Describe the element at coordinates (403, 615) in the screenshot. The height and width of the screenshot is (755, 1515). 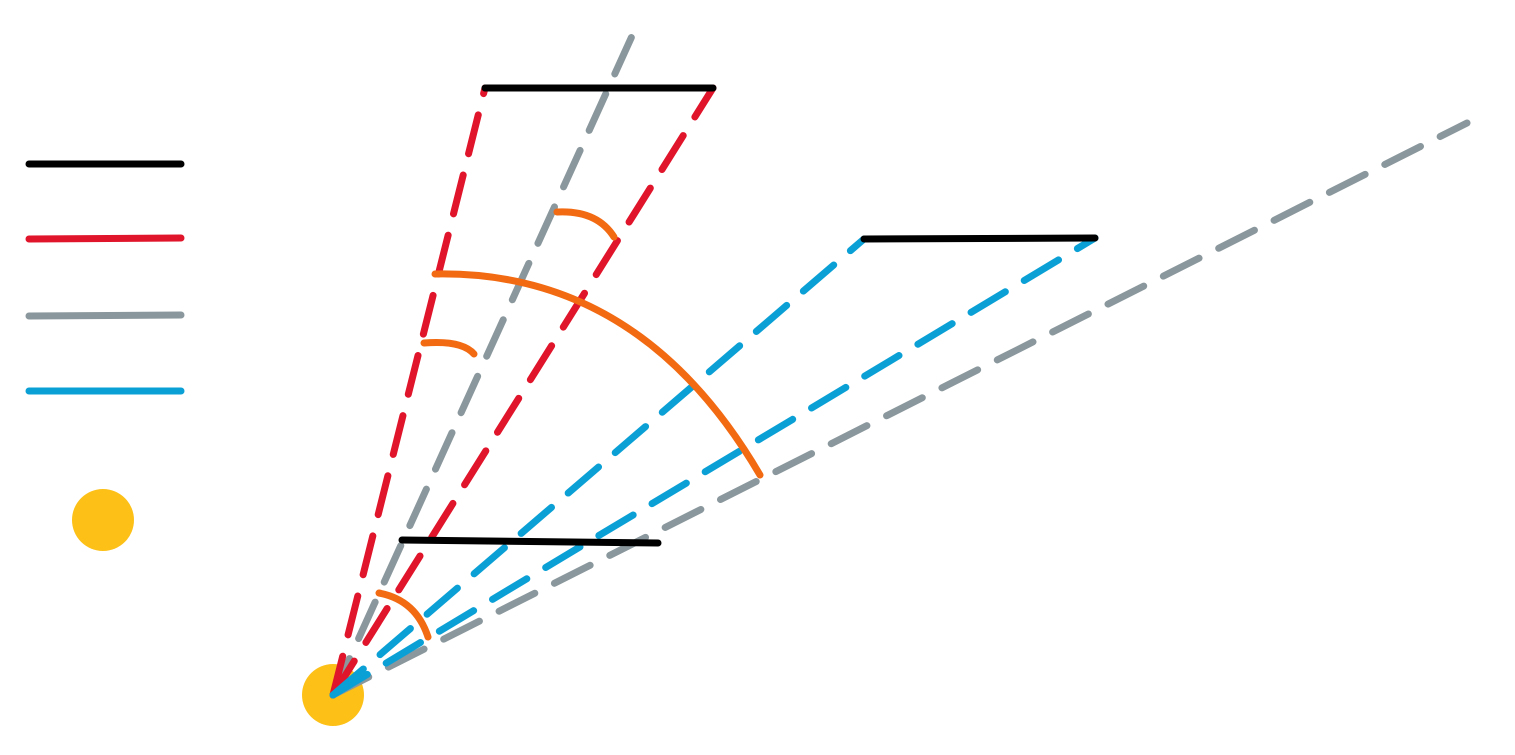
I see `angle-arc-near` at that location.